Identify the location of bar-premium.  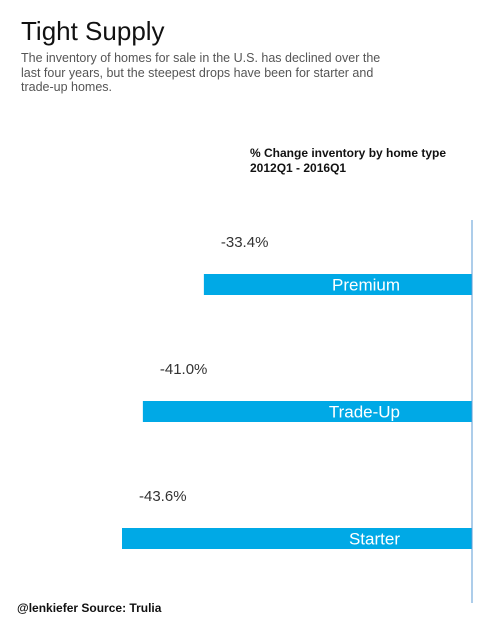
(337, 284).